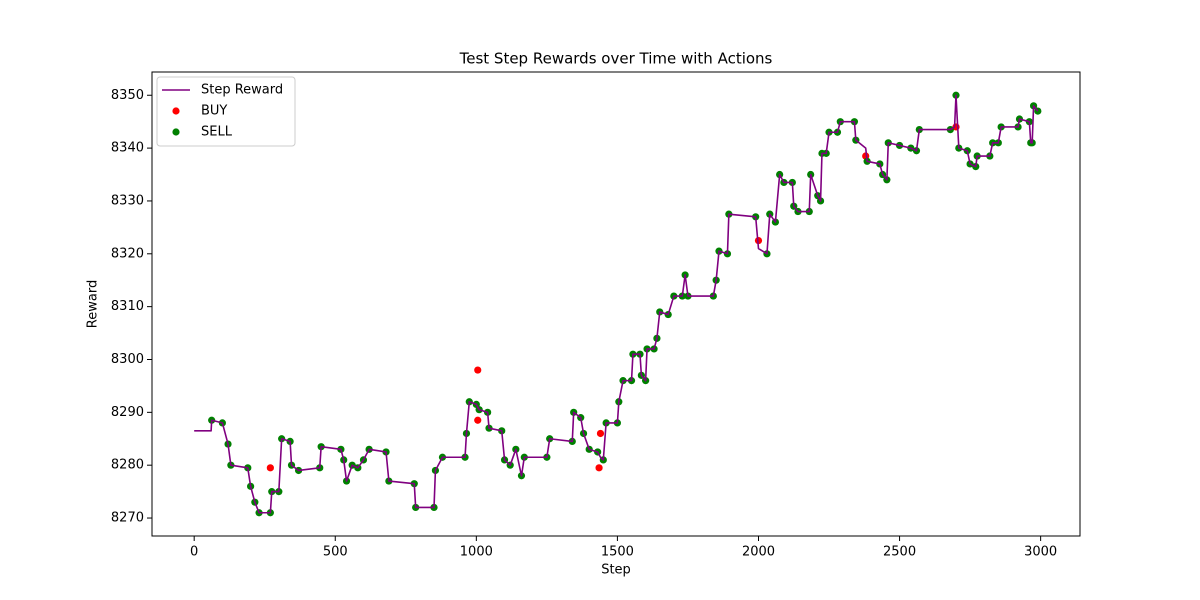 This screenshot has width=1200, height=600. Describe the element at coordinates (127, 359) in the screenshot. I see `y-tick-label: 8300` at that location.